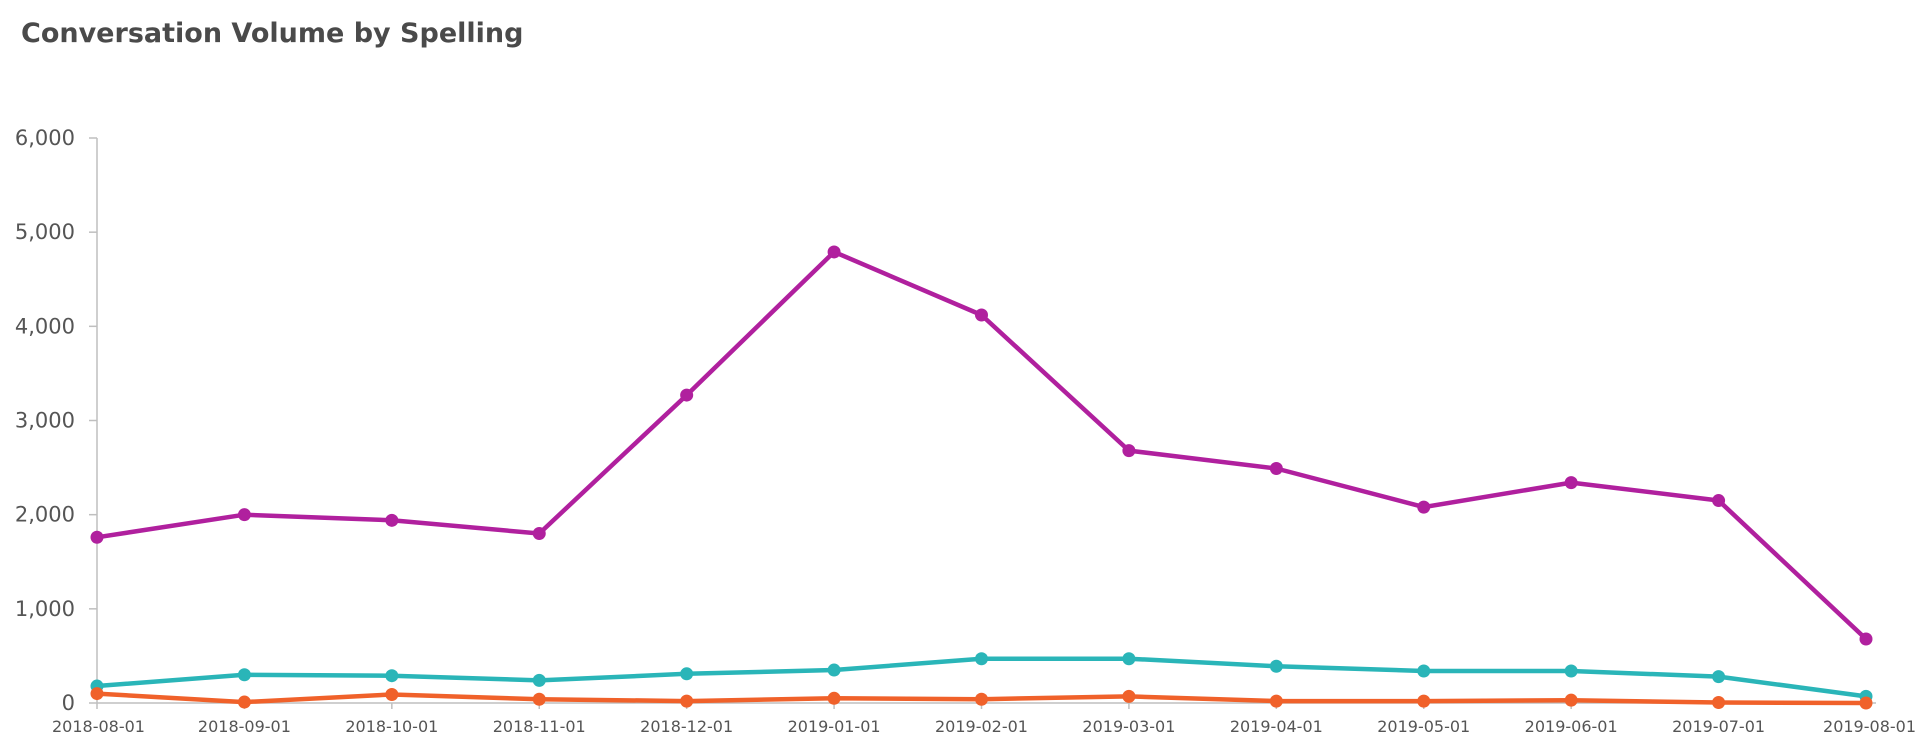 This screenshot has height=754, width=1925. I want to click on y-axis-ticks: 0 1,000 2,000 3,000 4,000 5,000 6,000, so click(56, 420).